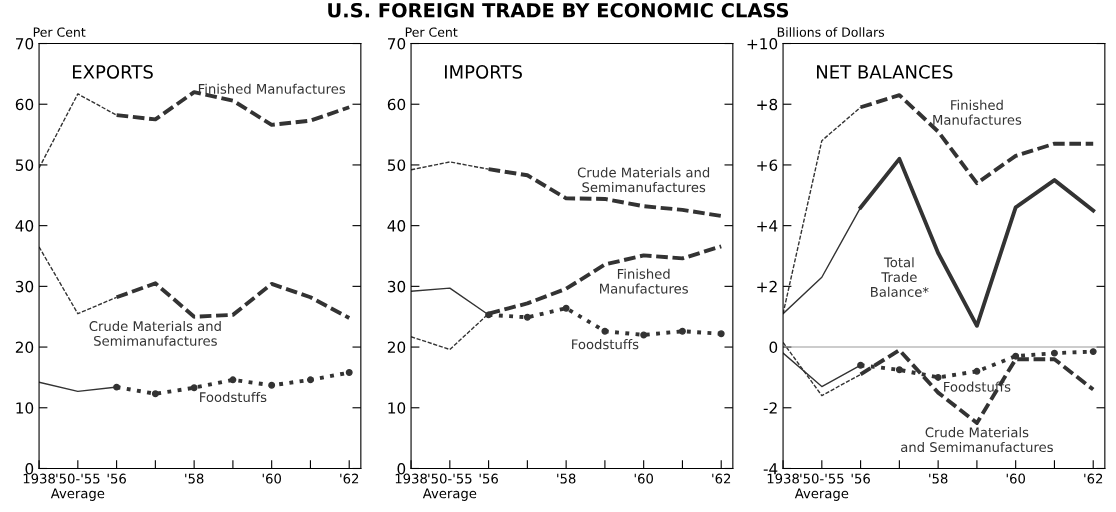  What do you see at coordinates (113, 72) in the screenshot?
I see `text: EXPORTS` at bounding box center [113, 72].